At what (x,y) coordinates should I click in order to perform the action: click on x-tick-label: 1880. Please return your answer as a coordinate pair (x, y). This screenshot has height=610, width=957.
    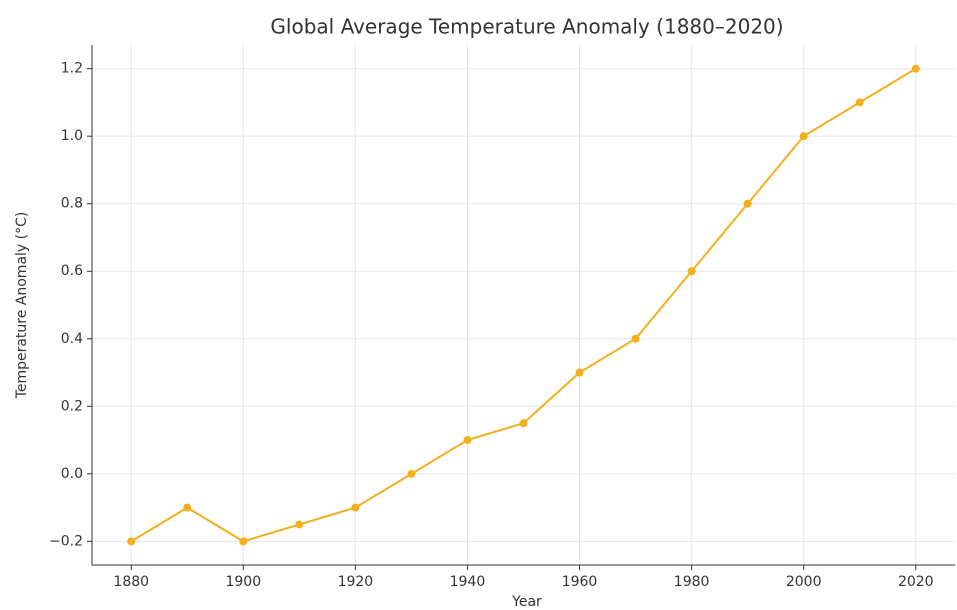
    Looking at the image, I should click on (131, 582).